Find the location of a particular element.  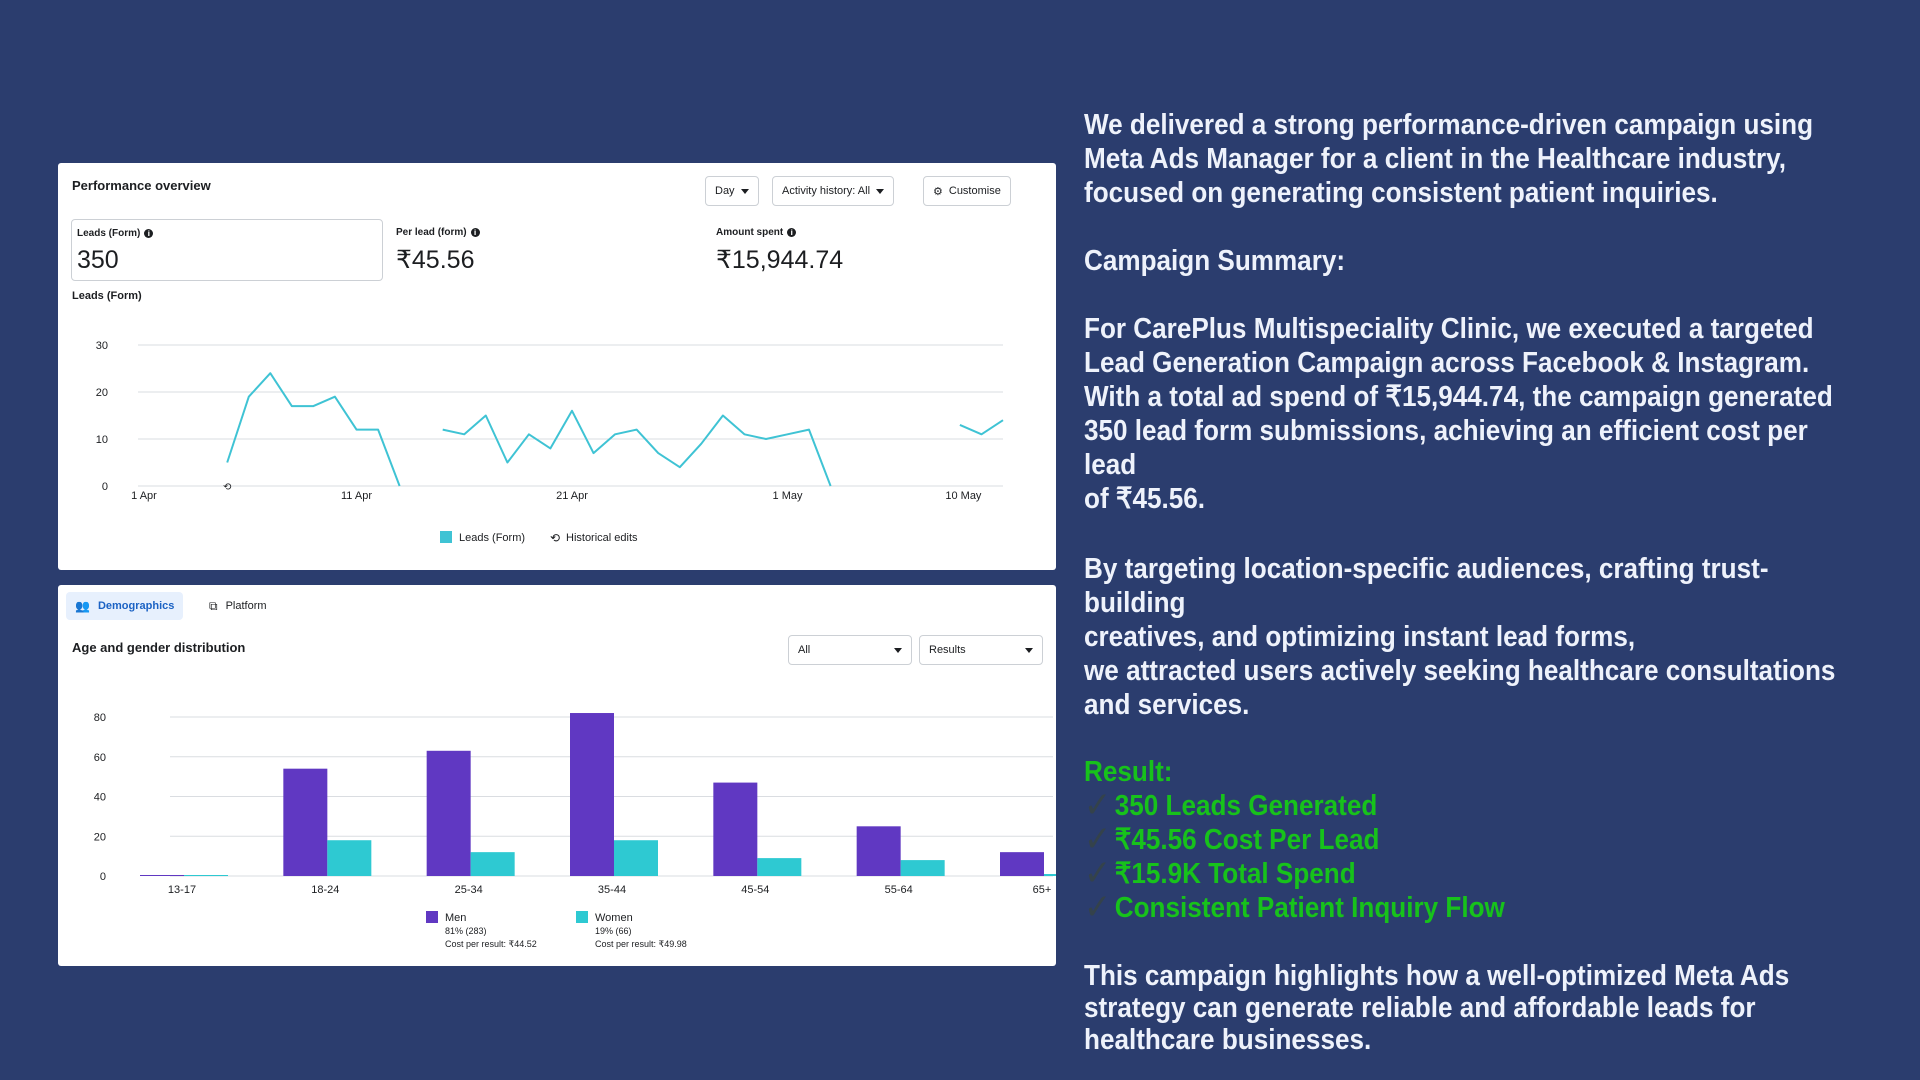

historical-edit-marker: ⟲ is located at coordinates (227, 487).